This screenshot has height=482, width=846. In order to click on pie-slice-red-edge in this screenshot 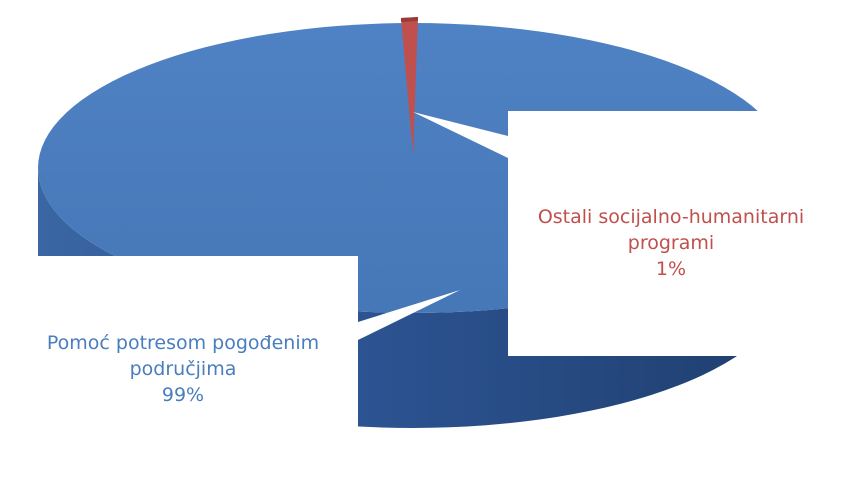, I will do `click(409, 19)`.